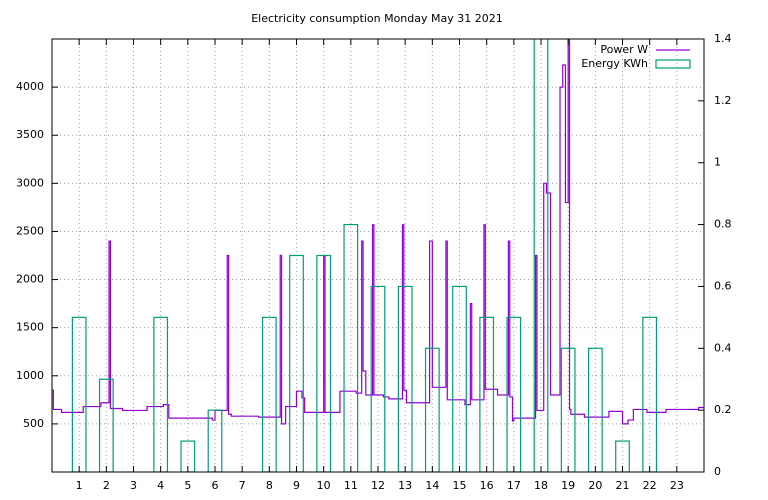 The image size is (768, 500). I want to click on y-tick-label: 3000, so click(30, 182).